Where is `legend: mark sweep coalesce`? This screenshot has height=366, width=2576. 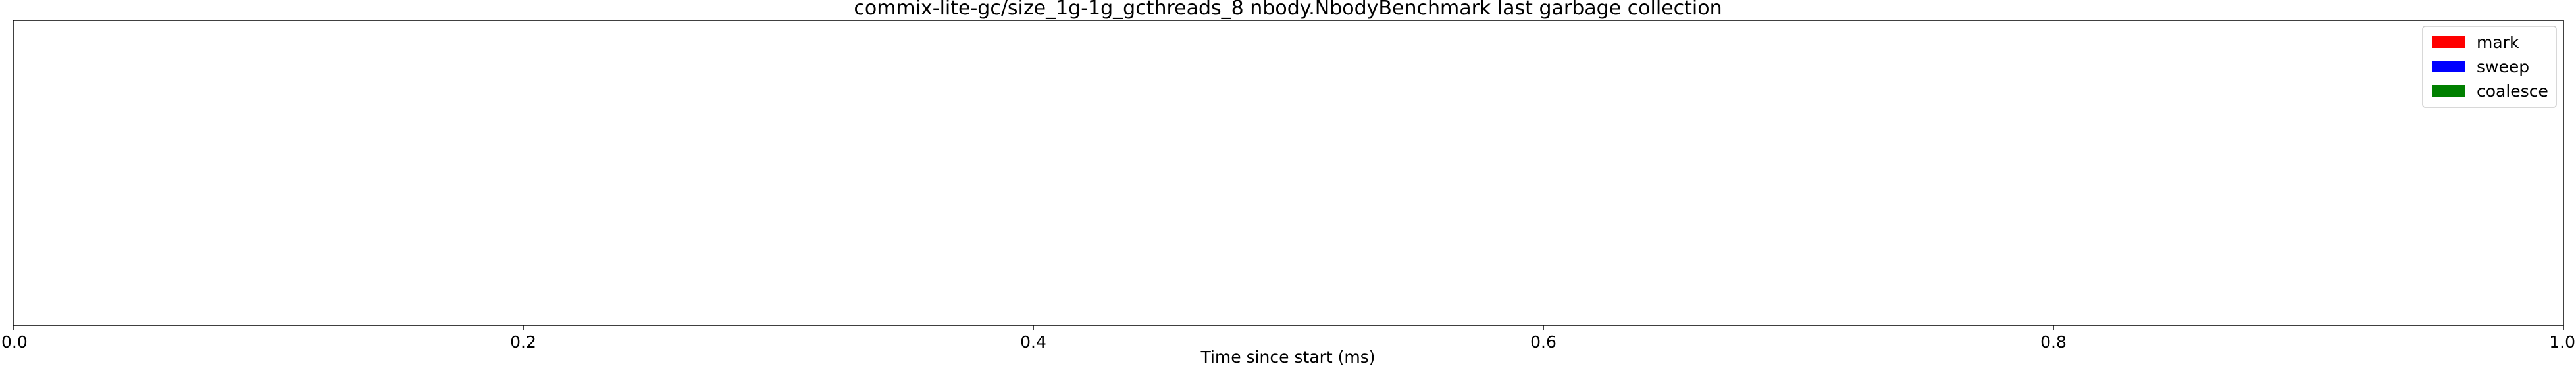
legend: mark sweep coalesce is located at coordinates (2489, 67).